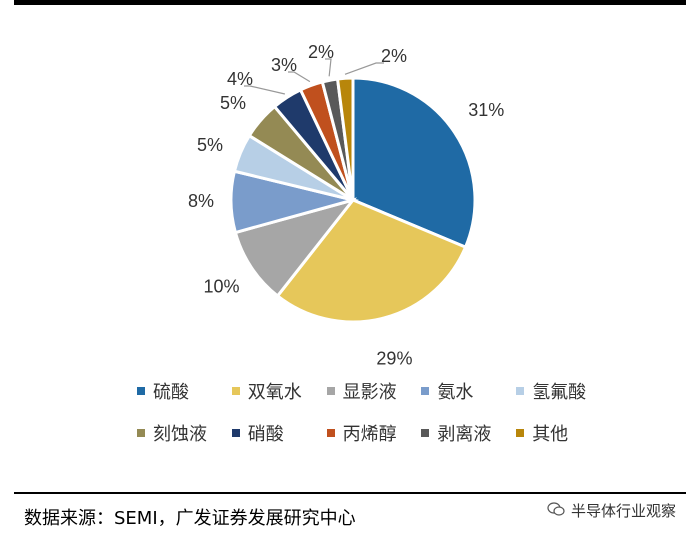  What do you see at coordinates (190, 518) in the screenshot?
I see `source-note: 数据来源：SEMI，广发证券发展研究中心` at bounding box center [190, 518].